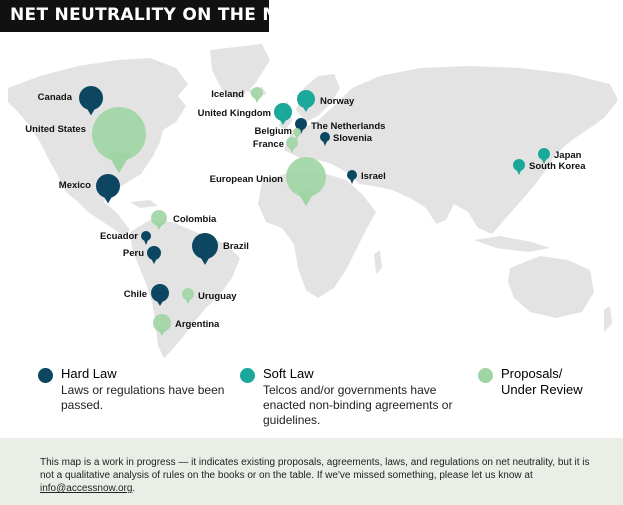 This screenshot has height=505, width=623. Describe the element at coordinates (143, 397) in the screenshot. I see `legend-description: Laws or regulations have been passed.` at that location.